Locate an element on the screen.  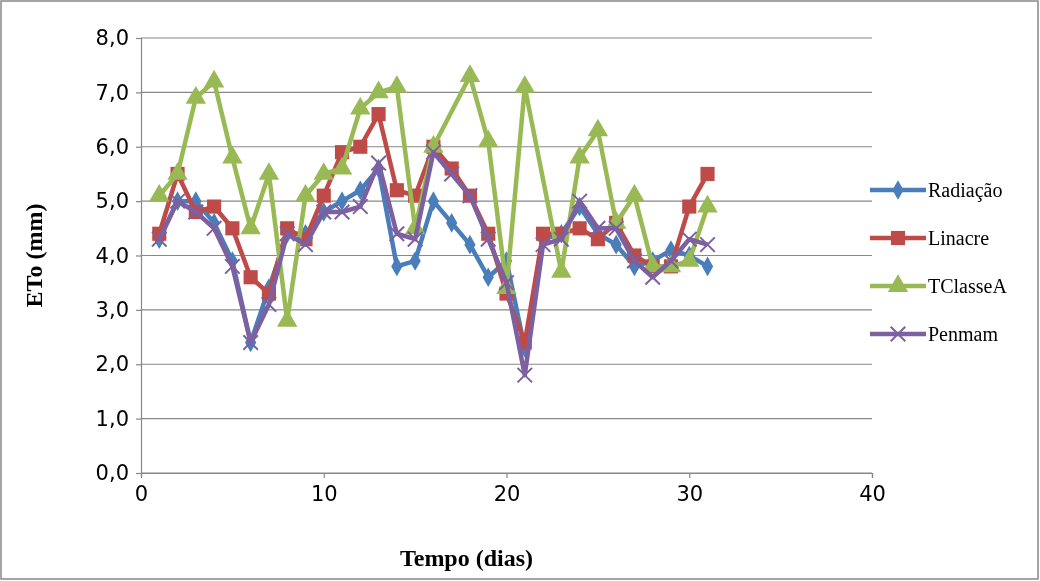
legend-label: Radiação is located at coordinates (965, 190).